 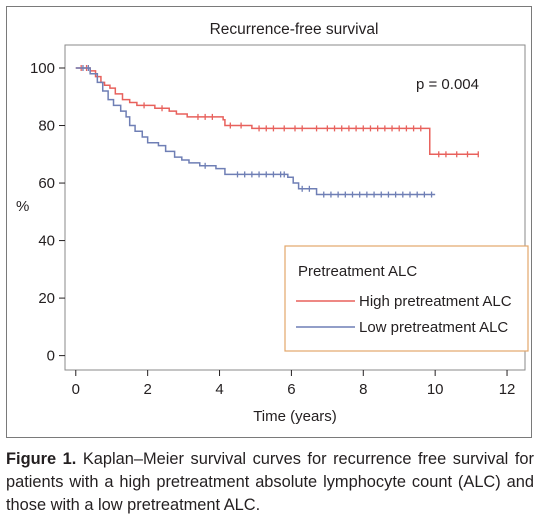 I want to click on y-tick-label-60: 60, so click(x=46, y=183).